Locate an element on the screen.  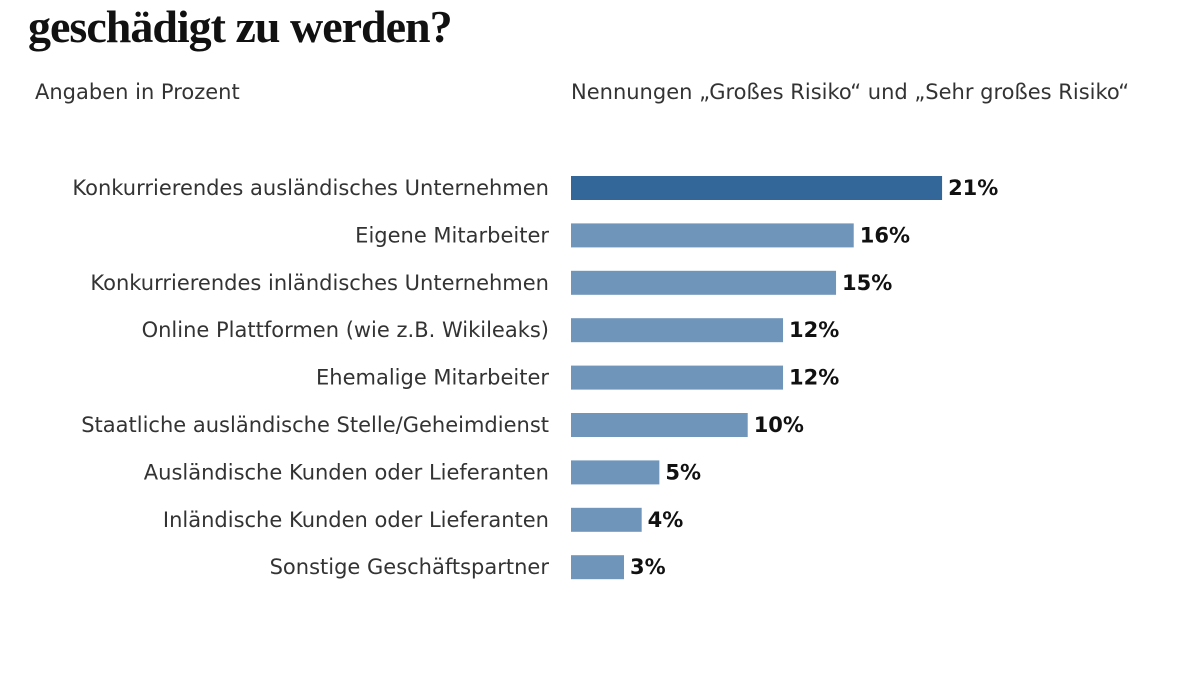
data-label: 5% is located at coordinates (683, 472).